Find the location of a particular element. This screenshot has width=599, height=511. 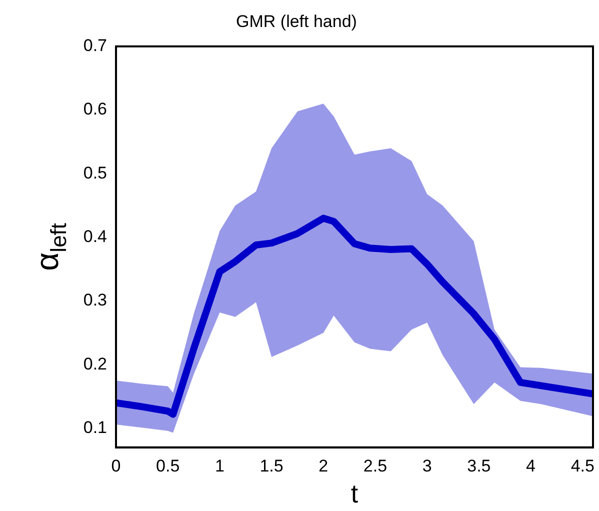

x-tick-label: 3.5 is located at coordinates (479, 466).